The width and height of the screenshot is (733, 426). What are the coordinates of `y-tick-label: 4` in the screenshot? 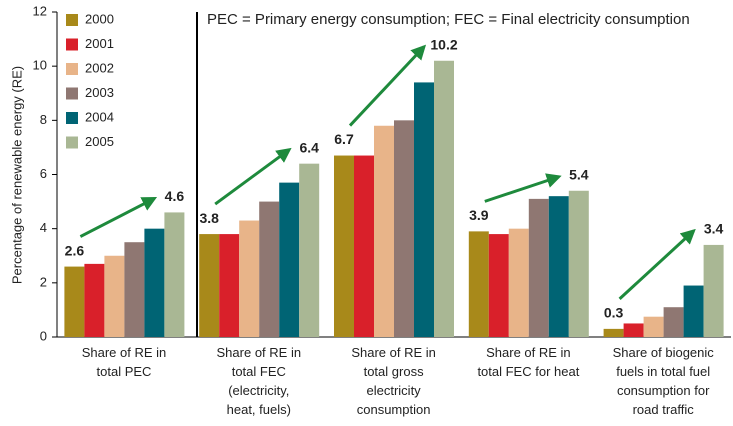 It's located at (43, 227).